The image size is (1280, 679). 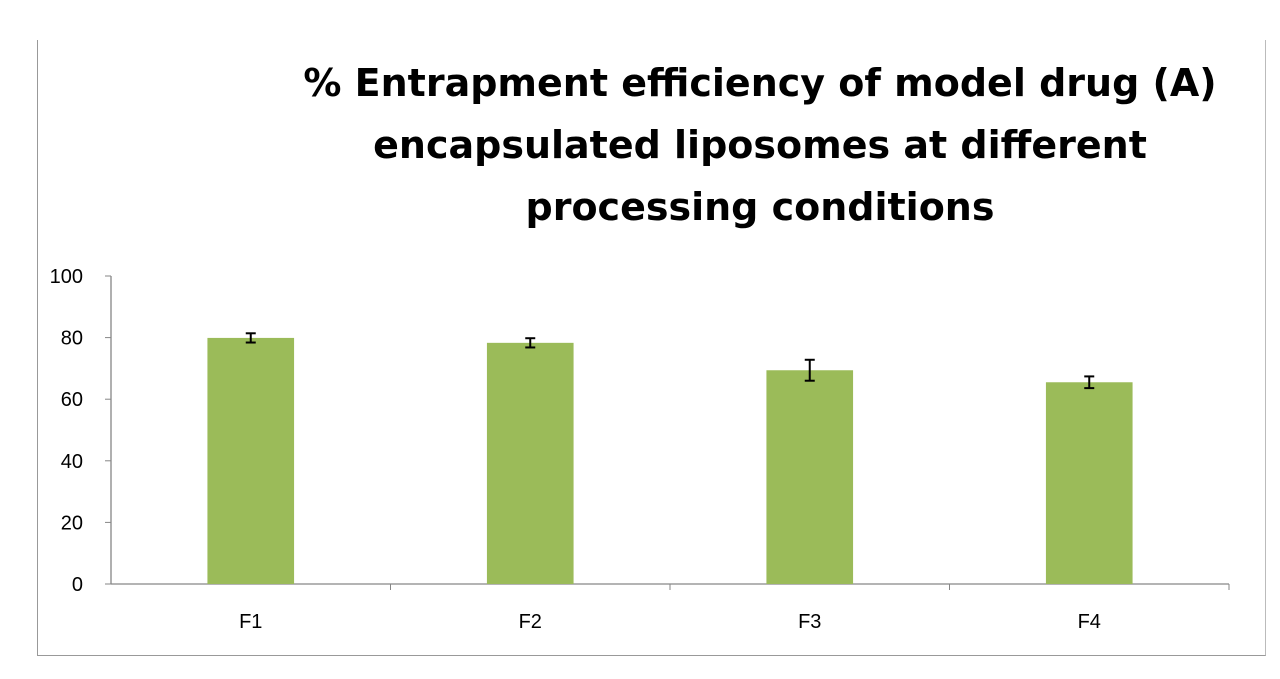 I want to click on x-tick-label: F2, so click(x=530, y=622).